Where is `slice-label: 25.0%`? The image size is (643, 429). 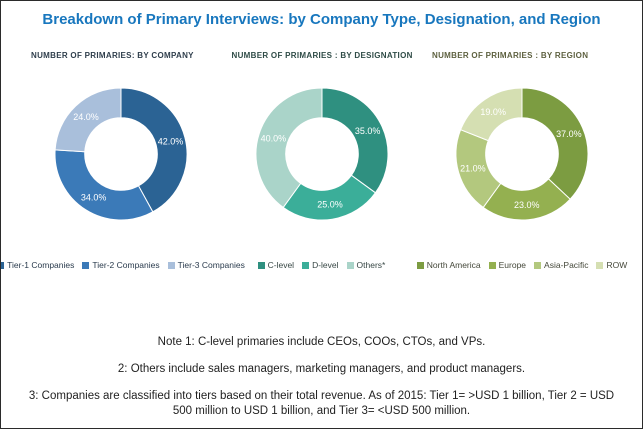 slice-label: 25.0% is located at coordinates (330, 205).